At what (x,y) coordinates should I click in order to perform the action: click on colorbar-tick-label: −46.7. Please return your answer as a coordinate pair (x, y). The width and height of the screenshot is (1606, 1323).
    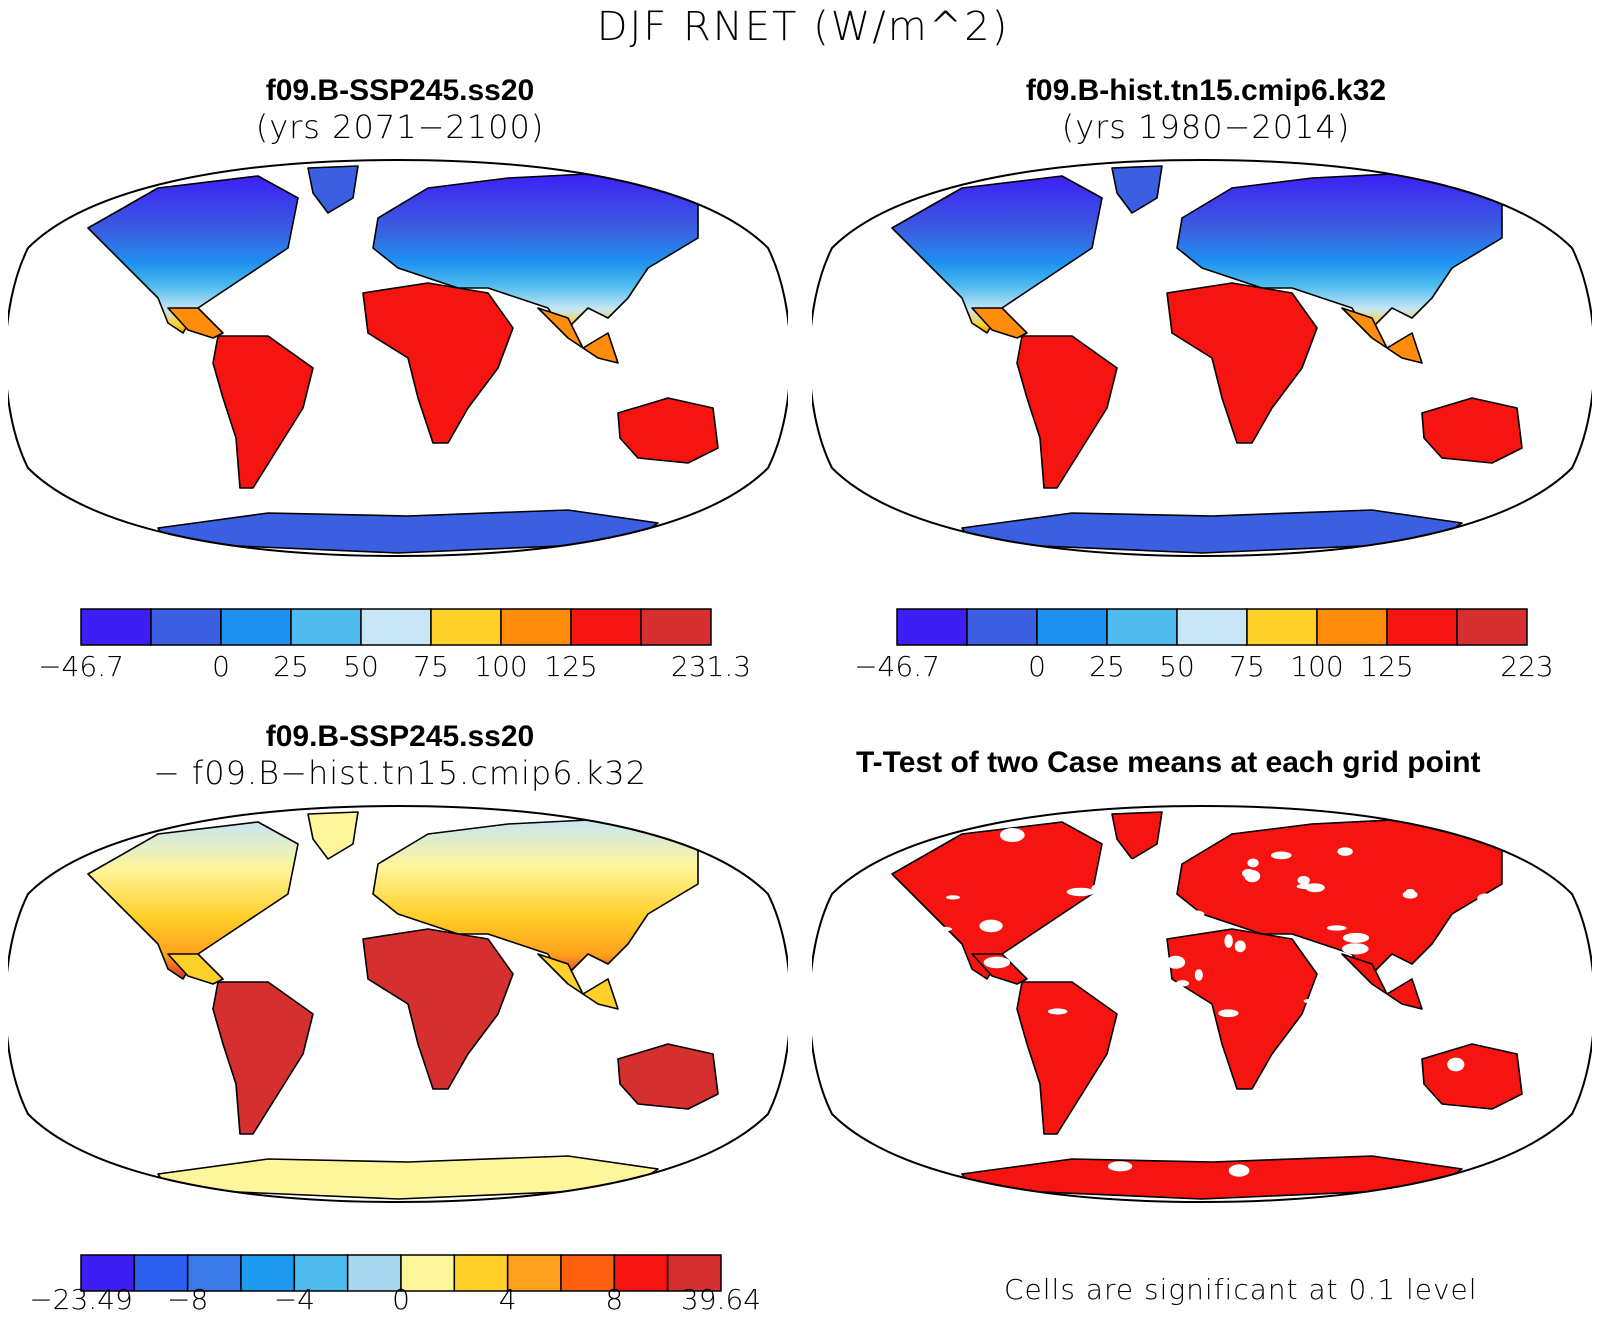
    Looking at the image, I should click on (897, 666).